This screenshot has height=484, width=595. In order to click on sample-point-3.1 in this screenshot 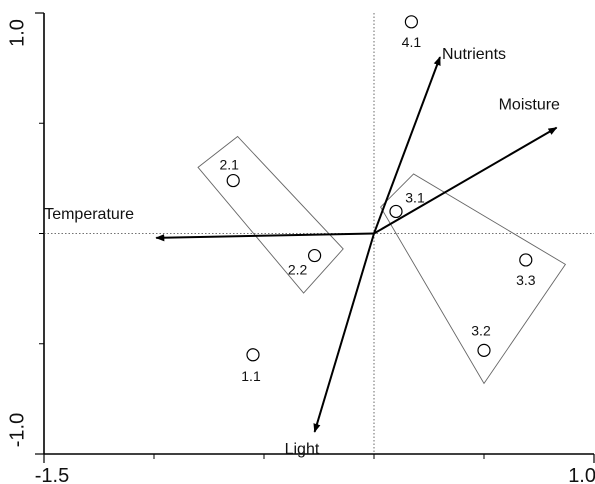, I will do `click(396, 211)`.